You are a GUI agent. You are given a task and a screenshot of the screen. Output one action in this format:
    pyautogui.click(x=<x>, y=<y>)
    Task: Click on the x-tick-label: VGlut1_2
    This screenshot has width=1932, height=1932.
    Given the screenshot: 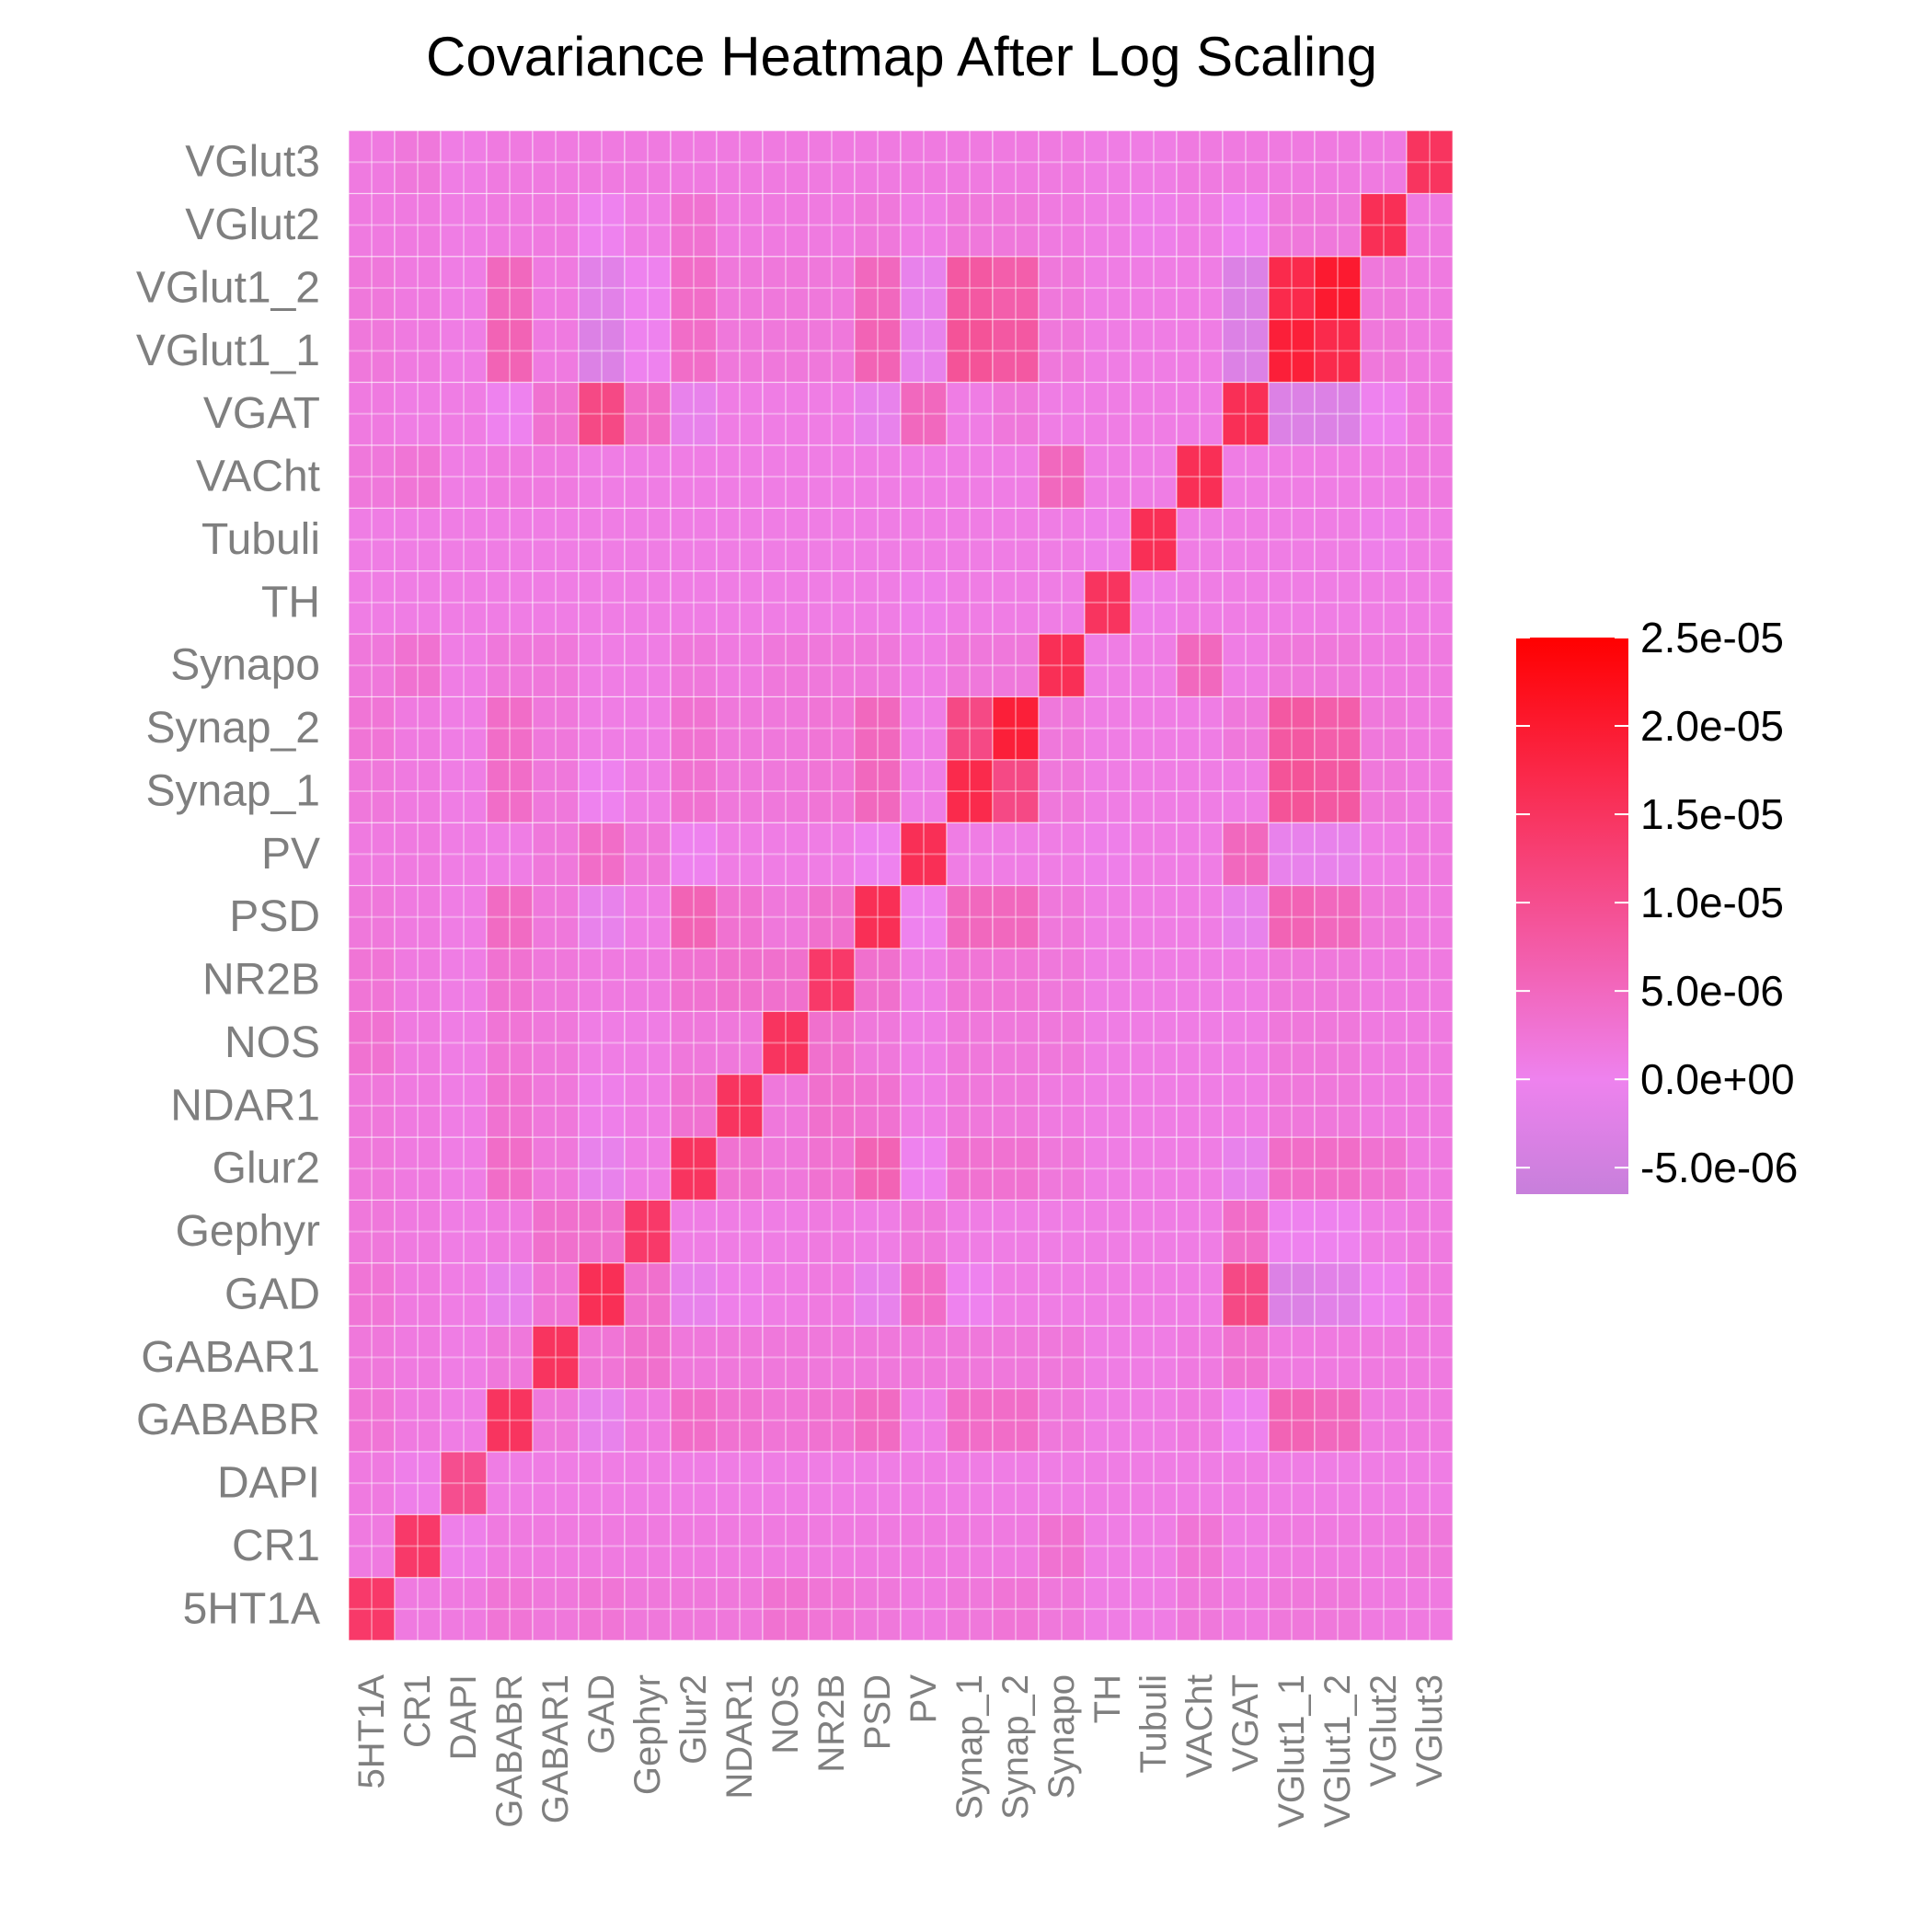 What is the action you would take?
    pyautogui.click(x=1337, y=1751)
    